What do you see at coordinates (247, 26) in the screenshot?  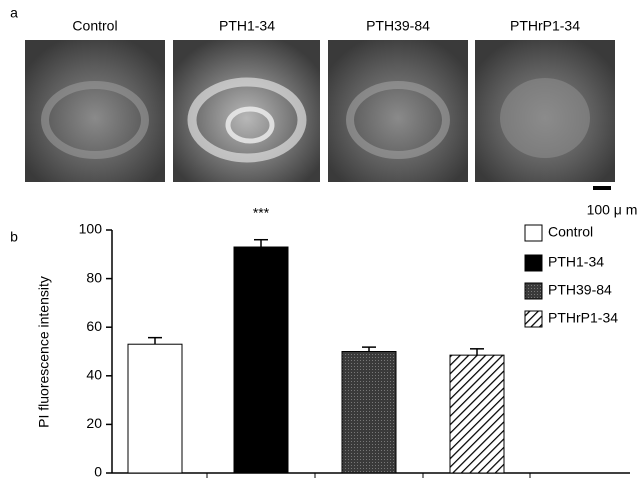 I see `image-title: PTH1-34` at bounding box center [247, 26].